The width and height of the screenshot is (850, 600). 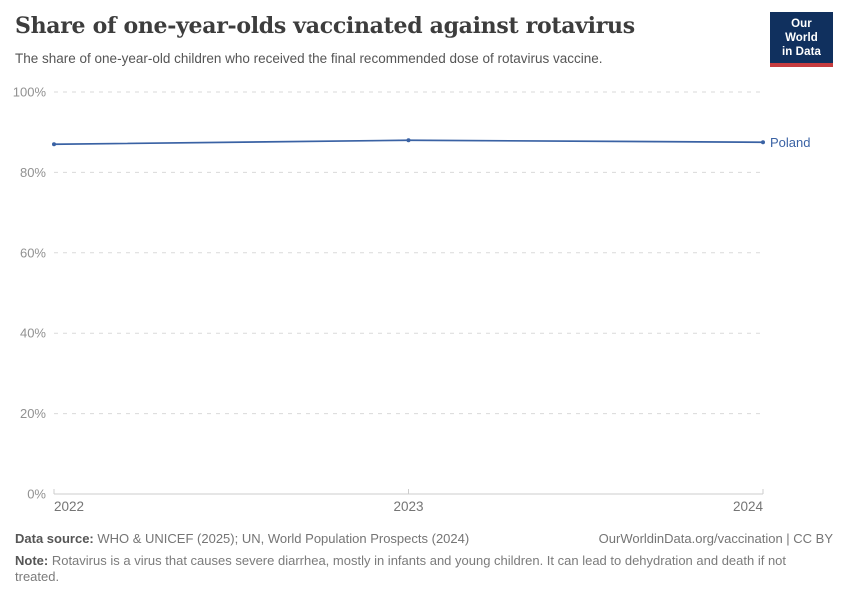 I want to click on y-axis-tick-label: 40%, so click(x=33, y=333).